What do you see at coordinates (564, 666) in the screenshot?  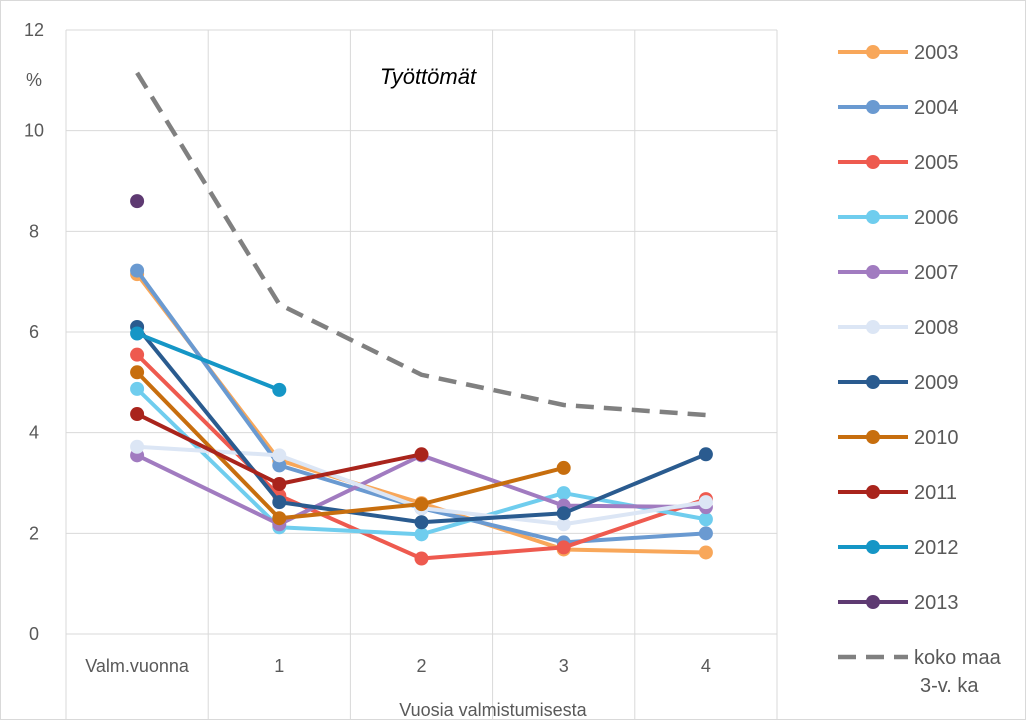 I see `x-tick-label: 3` at bounding box center [564, 666].